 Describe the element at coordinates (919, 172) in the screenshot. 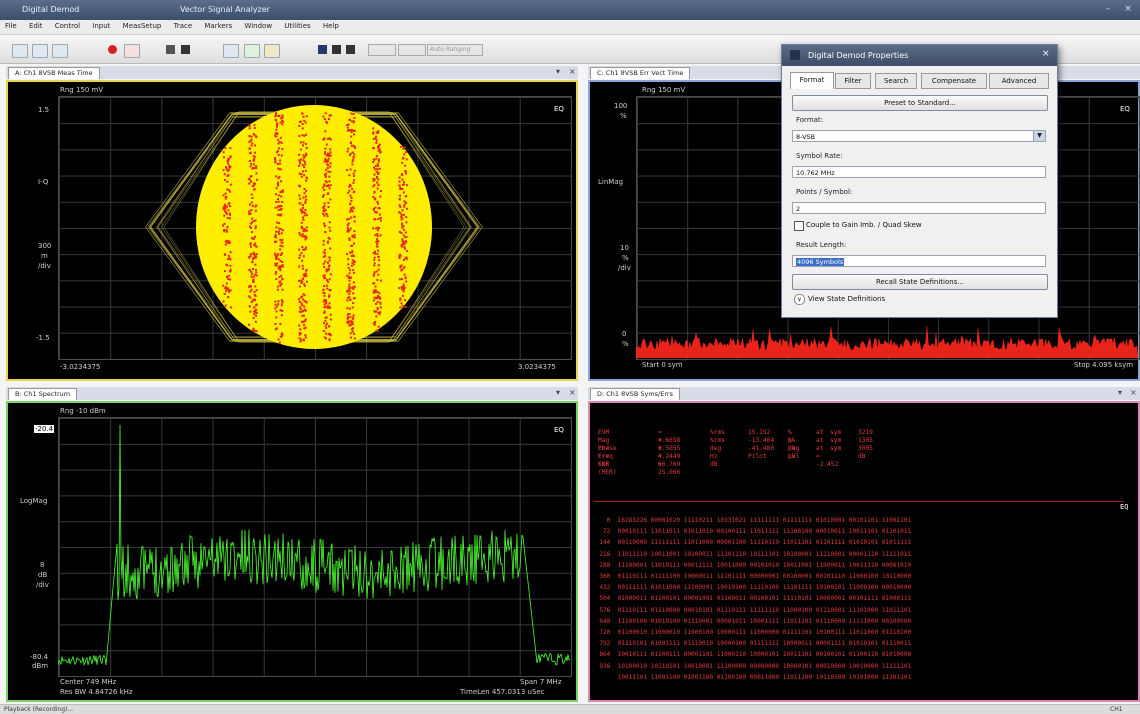

I see `symbol-rate-field: 10.762 MHz` at that location.